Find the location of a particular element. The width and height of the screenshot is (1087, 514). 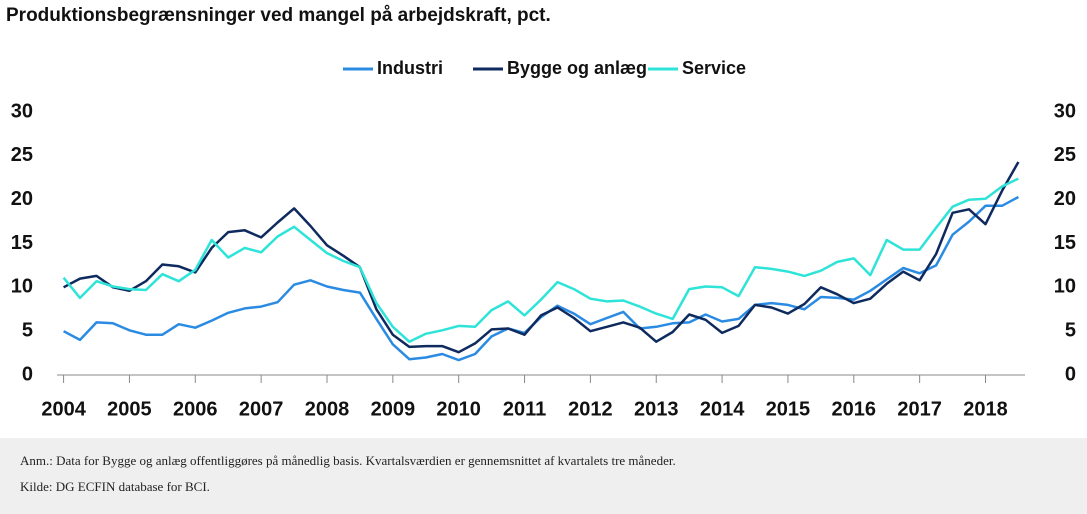

x-tick-label: 2006 is located at coordinates (195, 409).